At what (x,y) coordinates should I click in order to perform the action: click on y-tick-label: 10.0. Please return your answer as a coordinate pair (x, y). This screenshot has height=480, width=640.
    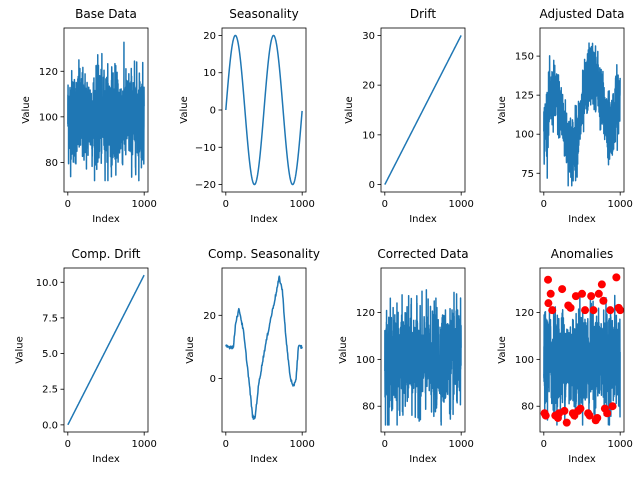
    Looking at the image, I should click on (47, 283).